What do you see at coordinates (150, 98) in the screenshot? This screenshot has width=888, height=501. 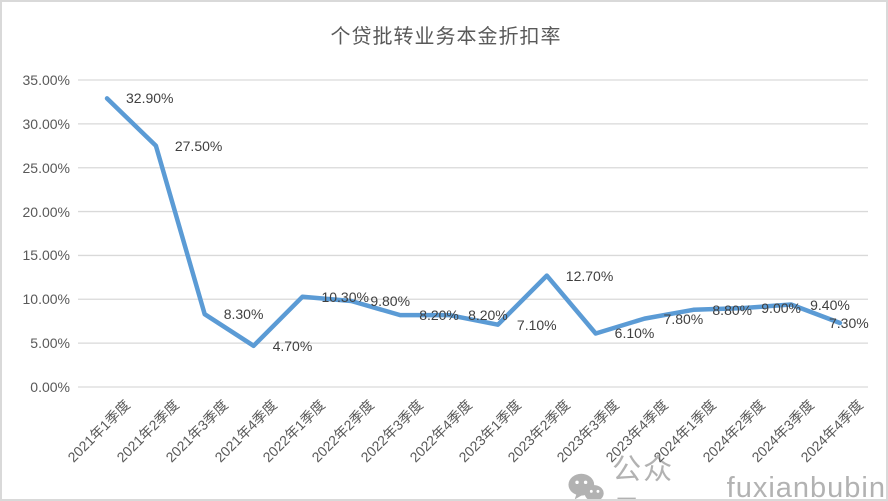 I see `data-label: 32.90%` at bounding box center [150, 98].